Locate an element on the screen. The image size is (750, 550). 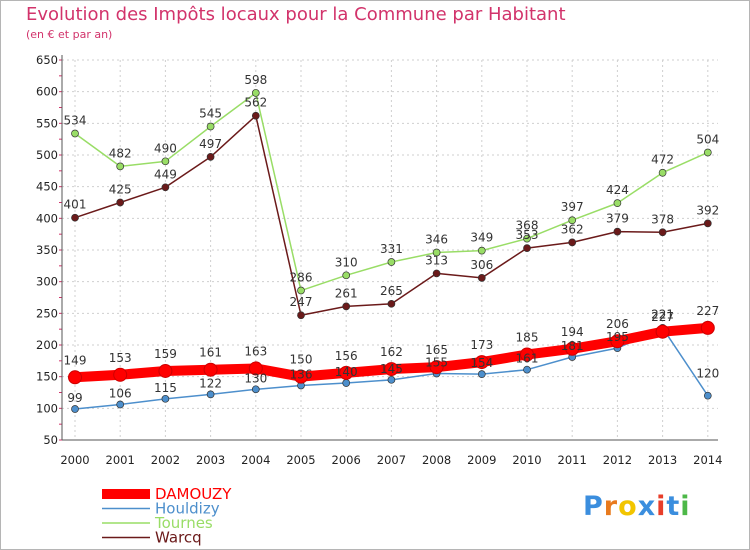
y-tick-label: 500 is located at coordinates (47, 155).